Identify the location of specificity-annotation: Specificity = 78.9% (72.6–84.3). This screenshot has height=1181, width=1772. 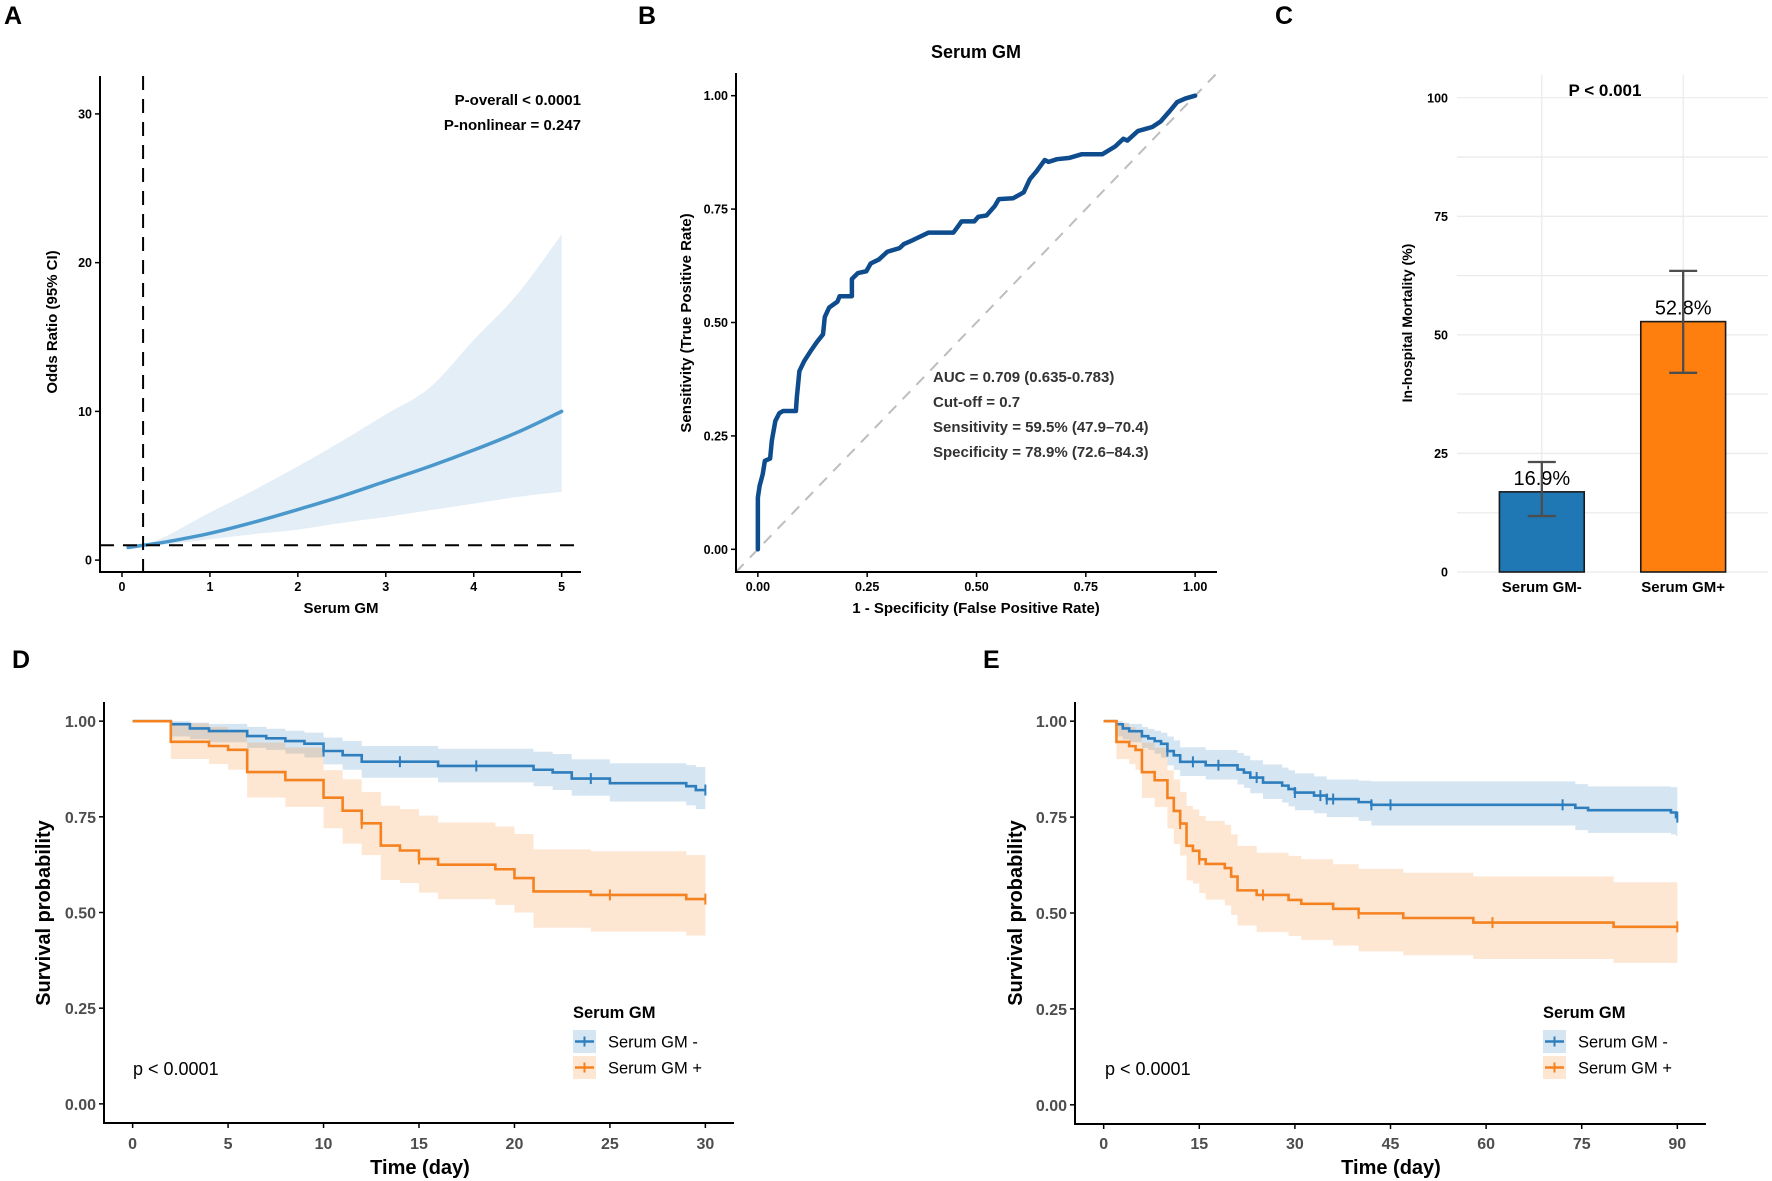
(1041, 452).